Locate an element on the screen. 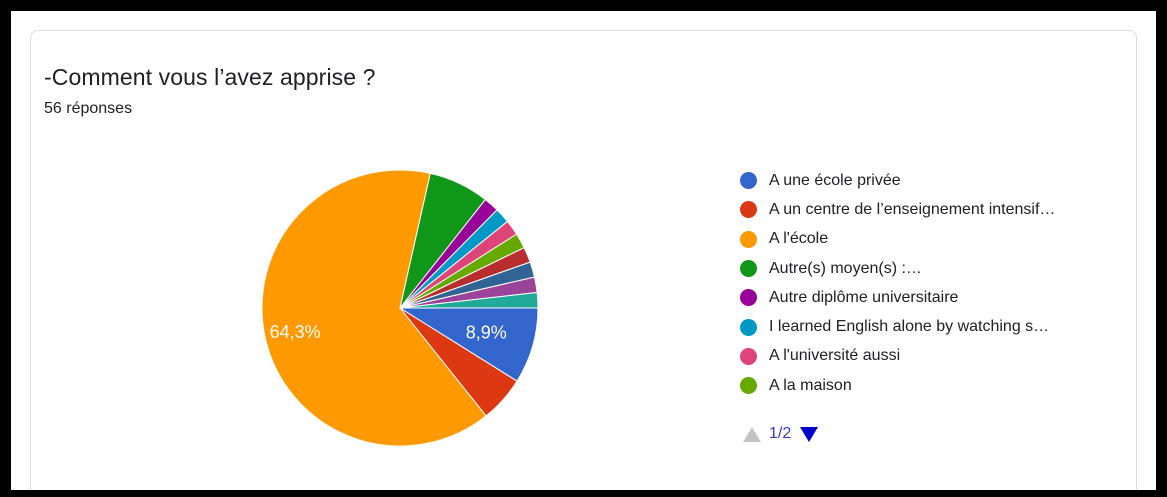 The height and width of the screenshot is (497, 1167). previous-page-icon is located at coordinates (752, 434).